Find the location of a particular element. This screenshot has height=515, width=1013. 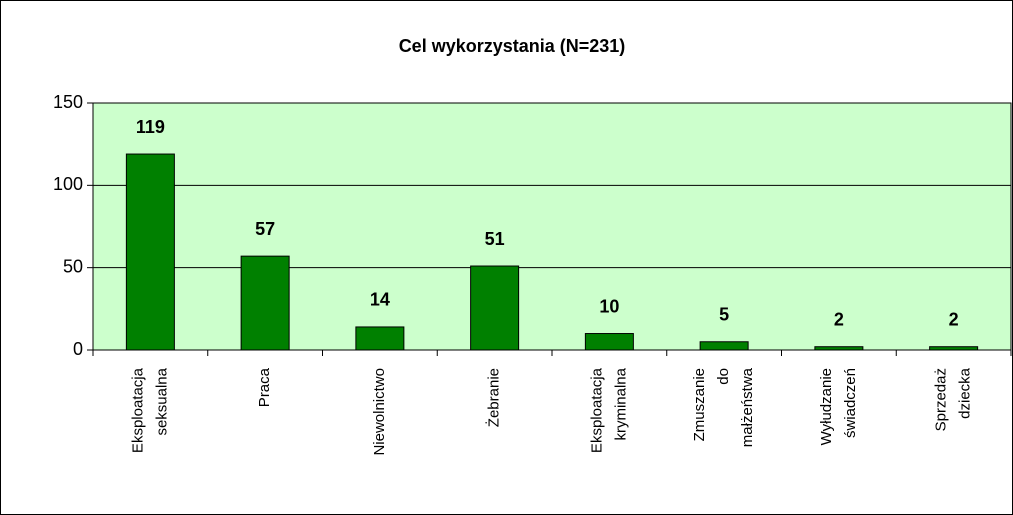

x-tick-label: do is located at coordinates (723, 376).